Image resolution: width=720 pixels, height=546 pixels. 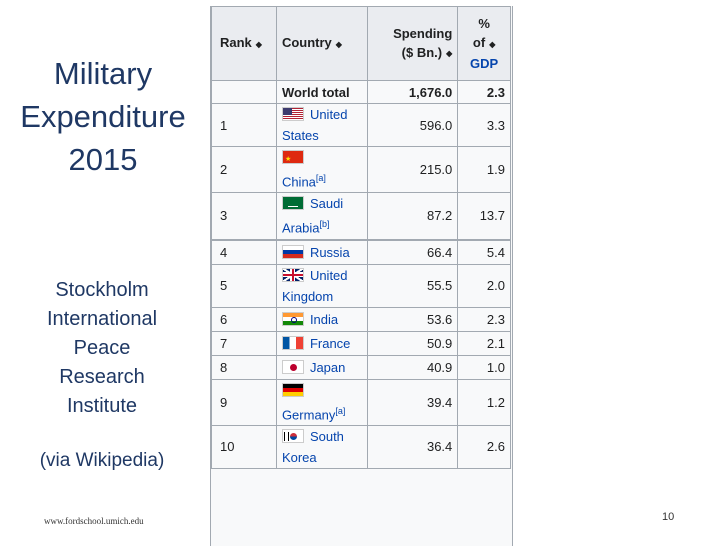 What do you see at coordinates (312, 216) in the screenshot?
I see `country-link: Saudi Arabia` at bounding box center [312, 216].